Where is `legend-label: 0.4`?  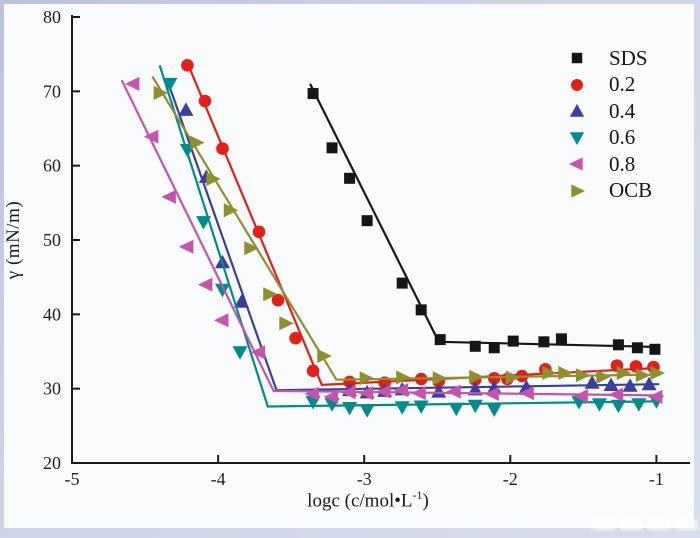 legend-label: 0.4 is located at coordinates (622, 110).